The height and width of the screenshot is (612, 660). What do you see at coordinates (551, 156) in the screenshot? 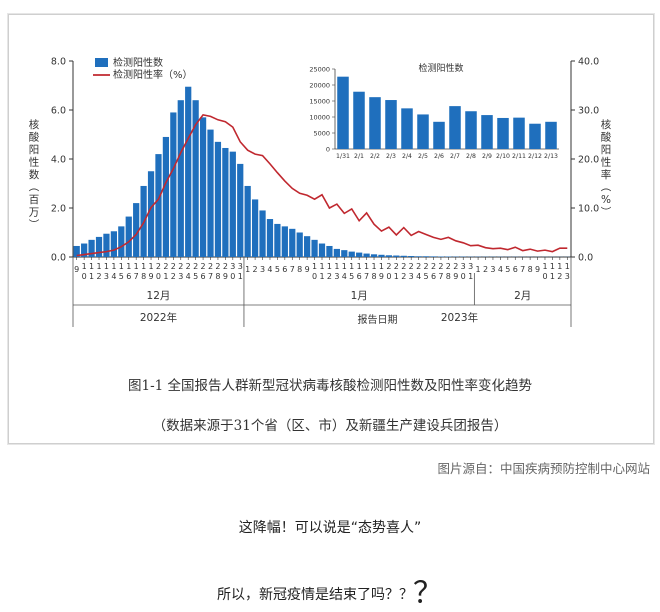
I see `inset-x-label: 2/13` at bounding box center [551, 156].